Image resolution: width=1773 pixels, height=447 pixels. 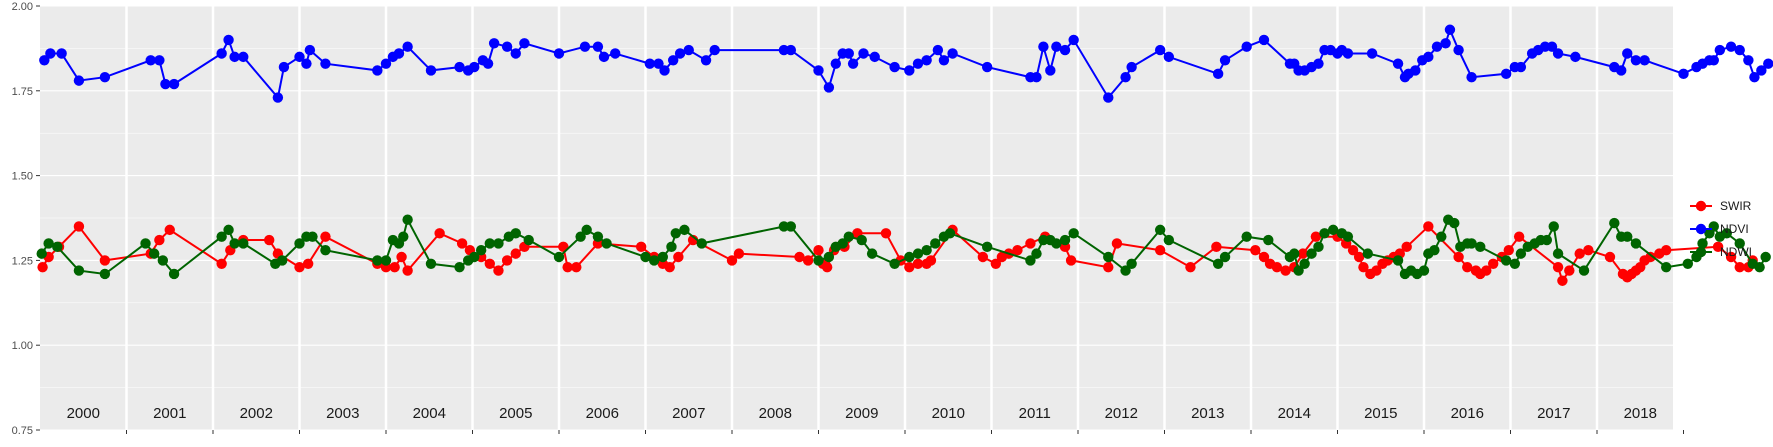 What do you see at coordinates (342, 413) in the screenshot?
I see `year-label: 2003` at bounding box center [342, 413].